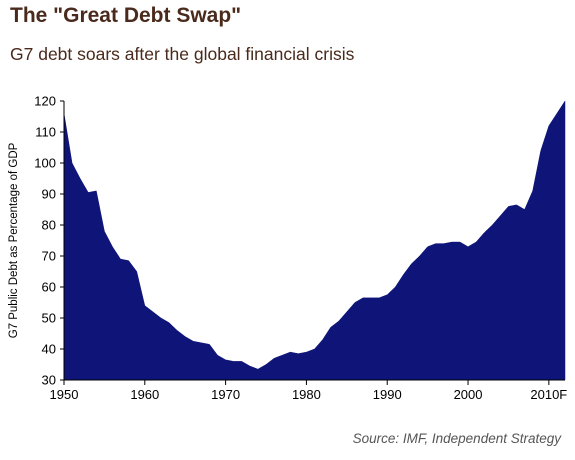  Describe the element at coordinates (468, 394) in the screenshot. I see `x-tick-label-2000: 2000` at that location.